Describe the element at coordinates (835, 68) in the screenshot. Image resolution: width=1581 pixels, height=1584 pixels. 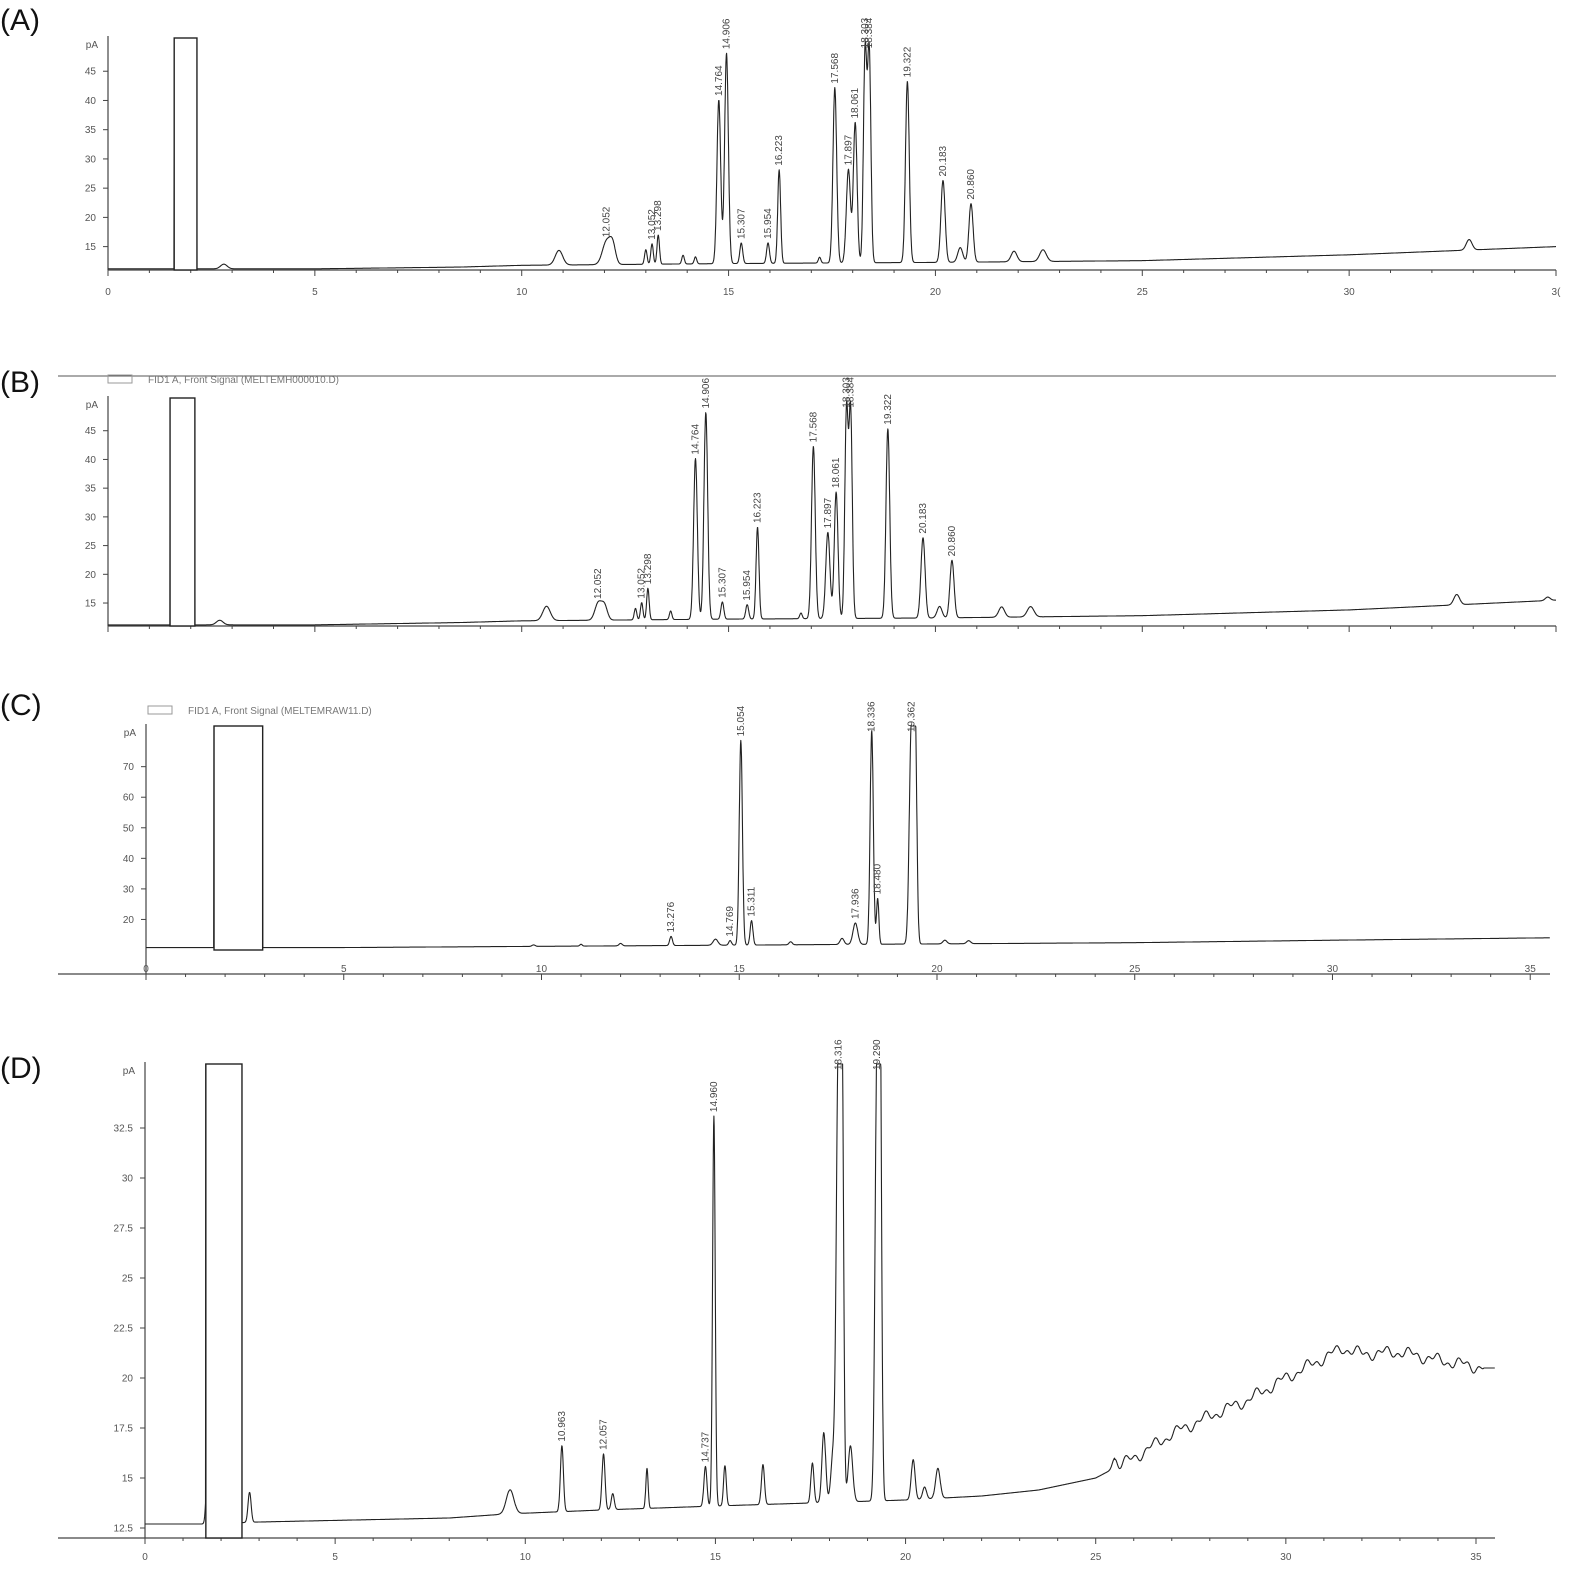
I see `peak-rt-label: 17.568` at that location.